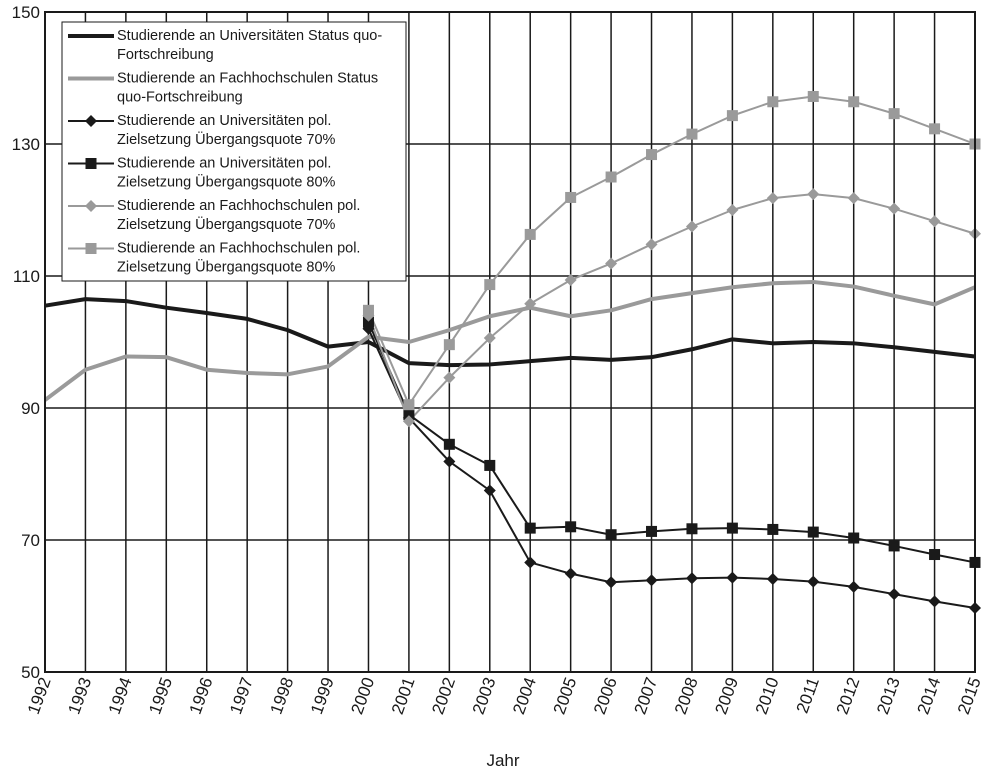  Describe the element at coordinates (226, 139) in the screenshot. I see `legend-label-3-line-2: Zielsetzung Übergangsquote 70%` at that location.